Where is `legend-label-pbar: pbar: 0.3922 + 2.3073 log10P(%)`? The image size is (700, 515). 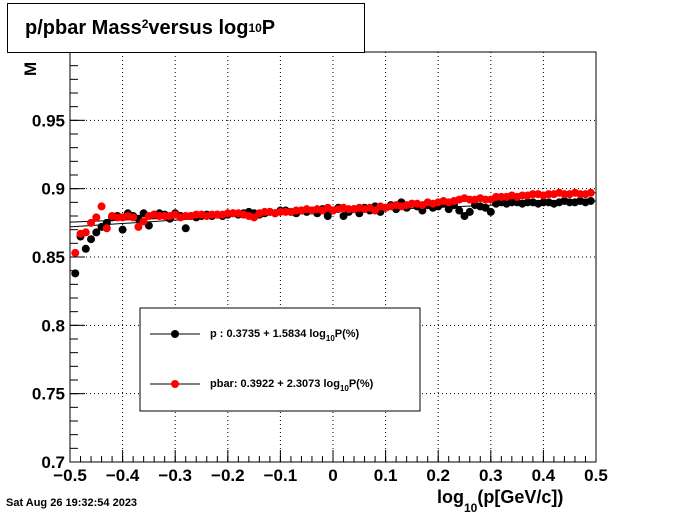
legend-label-pbar: pbar: 0.3922 + 2.3073 log10P(%) is located at coordinates (292, 385).